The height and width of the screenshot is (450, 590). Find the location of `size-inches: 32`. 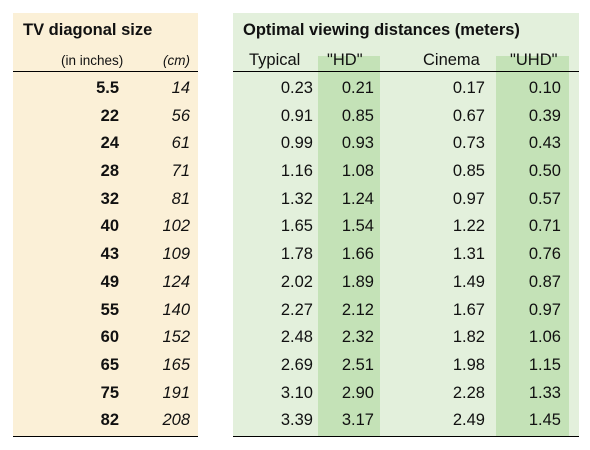

size-inches: 32 is located at coordinates (109, 198).